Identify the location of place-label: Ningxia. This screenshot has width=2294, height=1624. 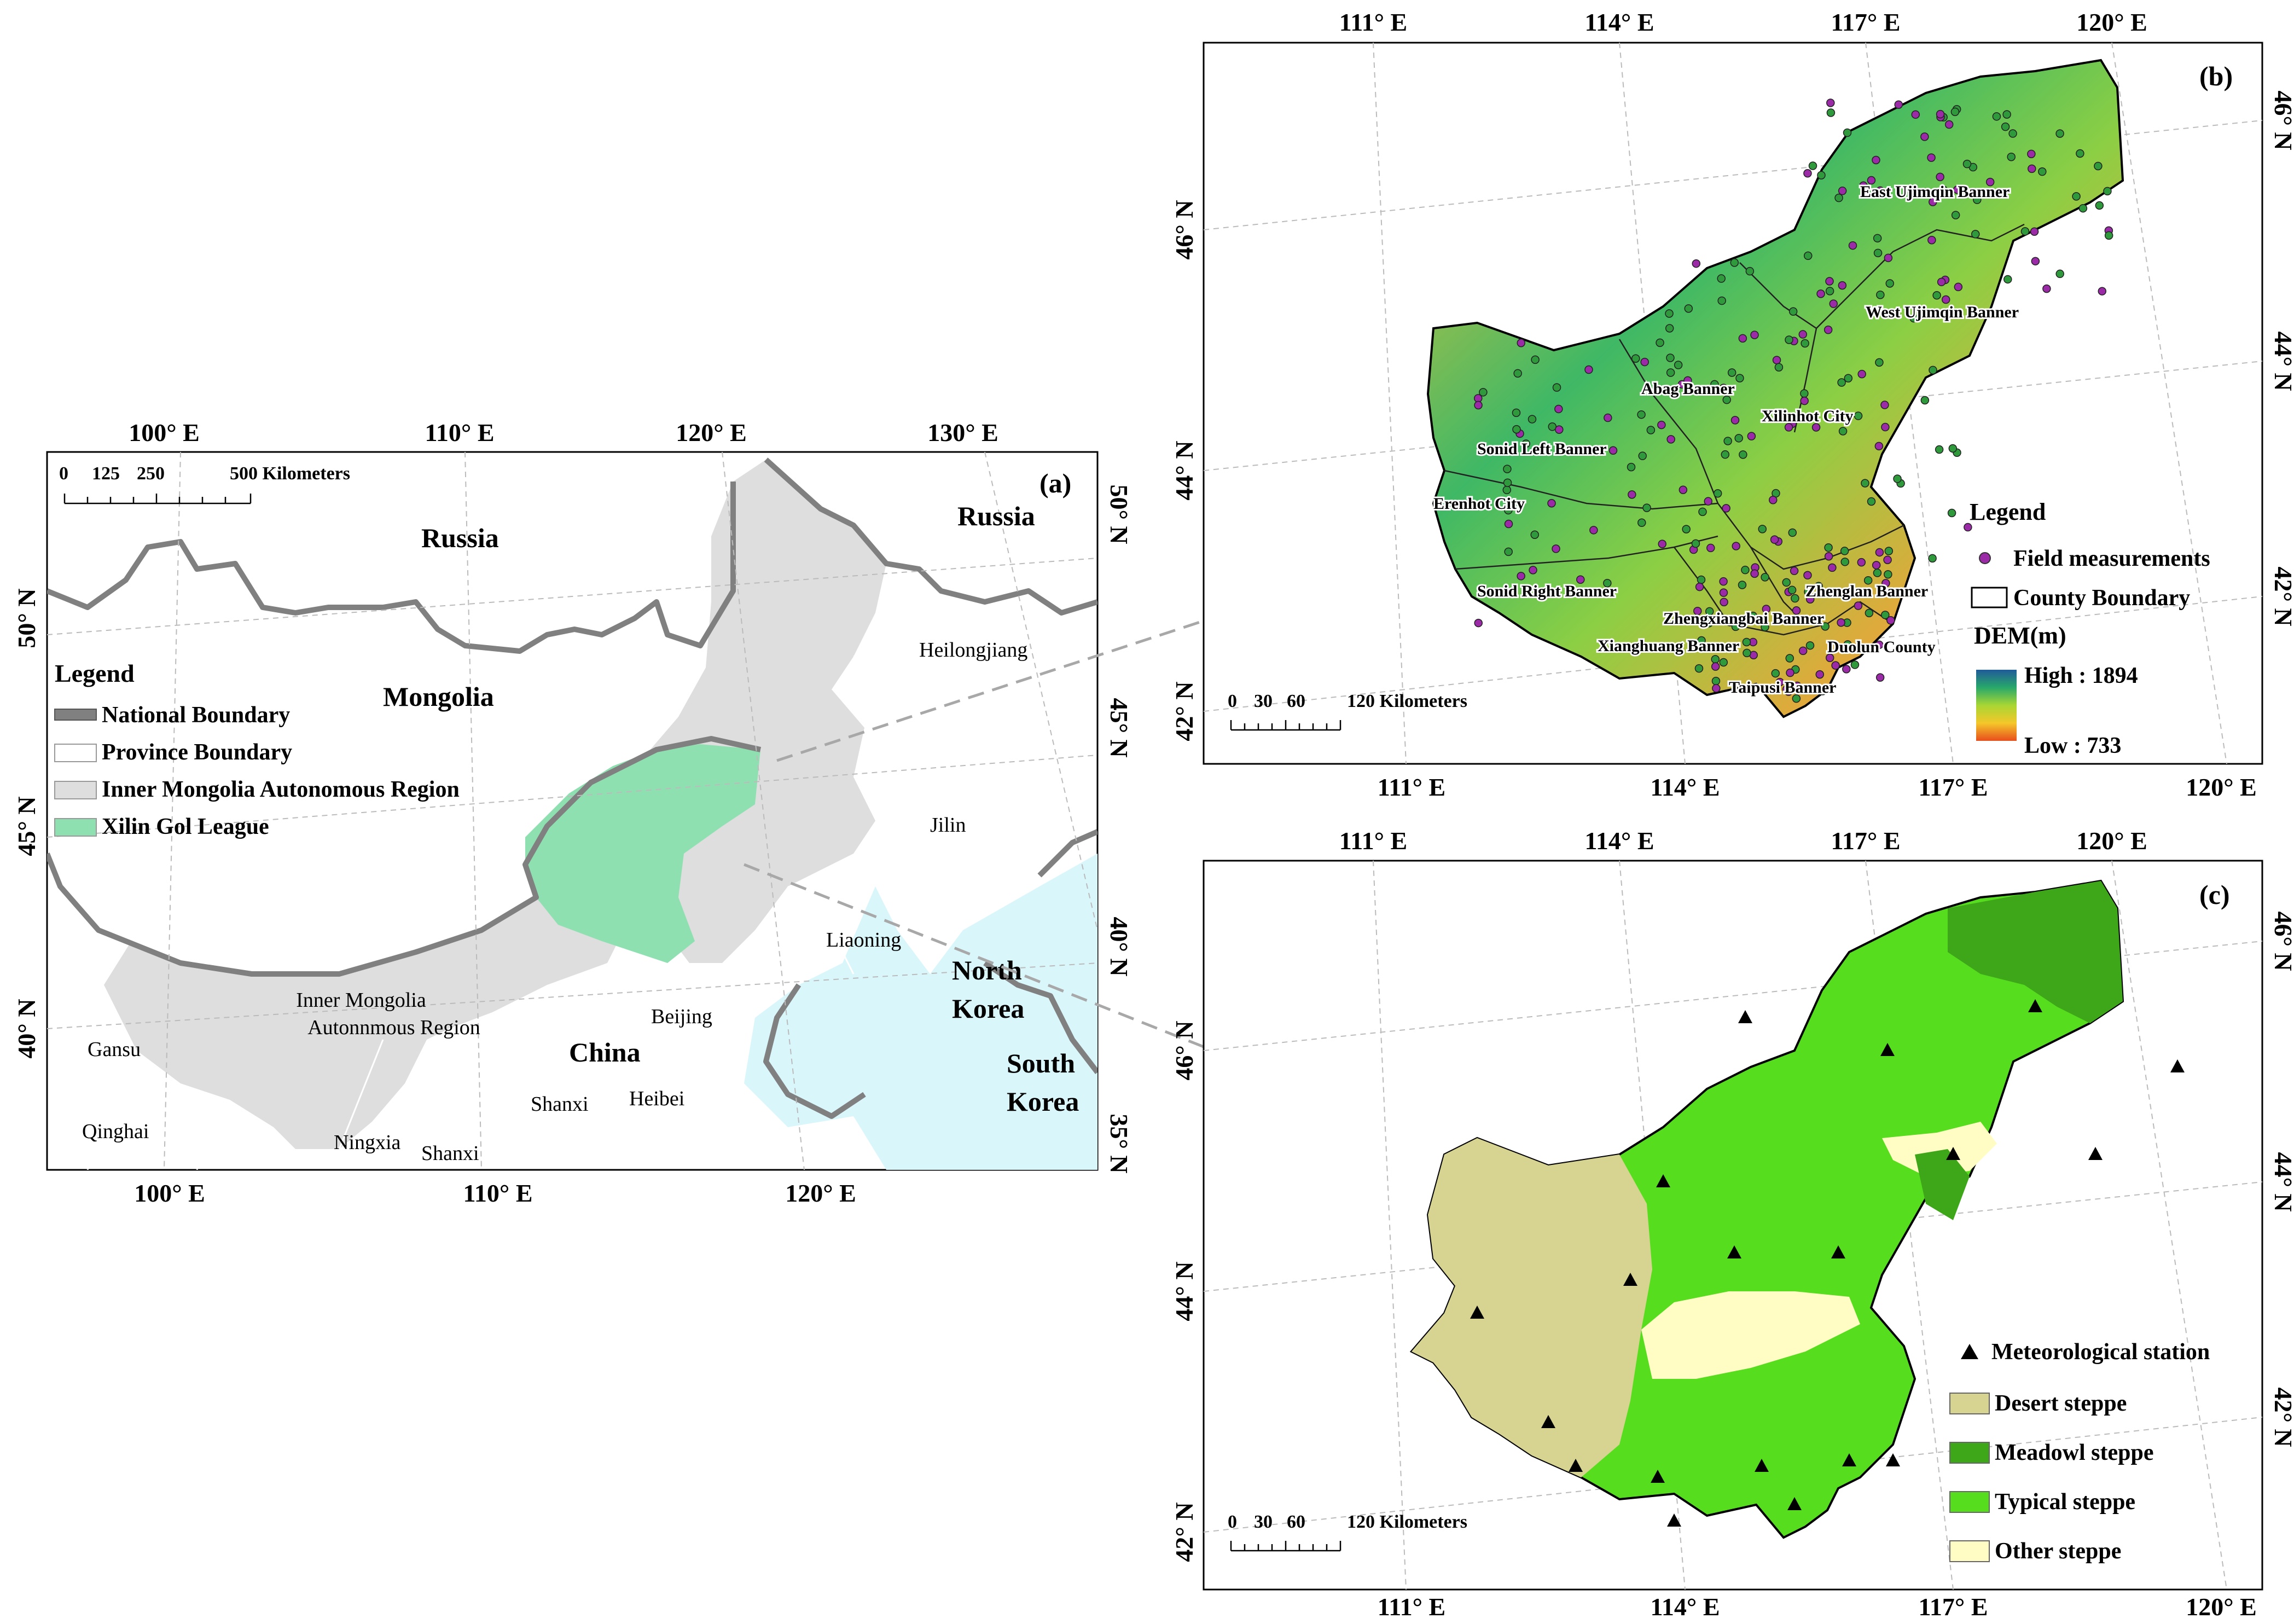
(367, 1142).